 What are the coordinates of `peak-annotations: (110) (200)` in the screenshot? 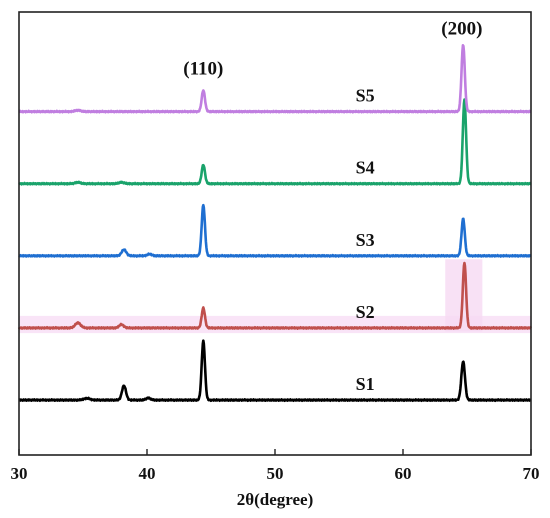 It's located at (332, 49).